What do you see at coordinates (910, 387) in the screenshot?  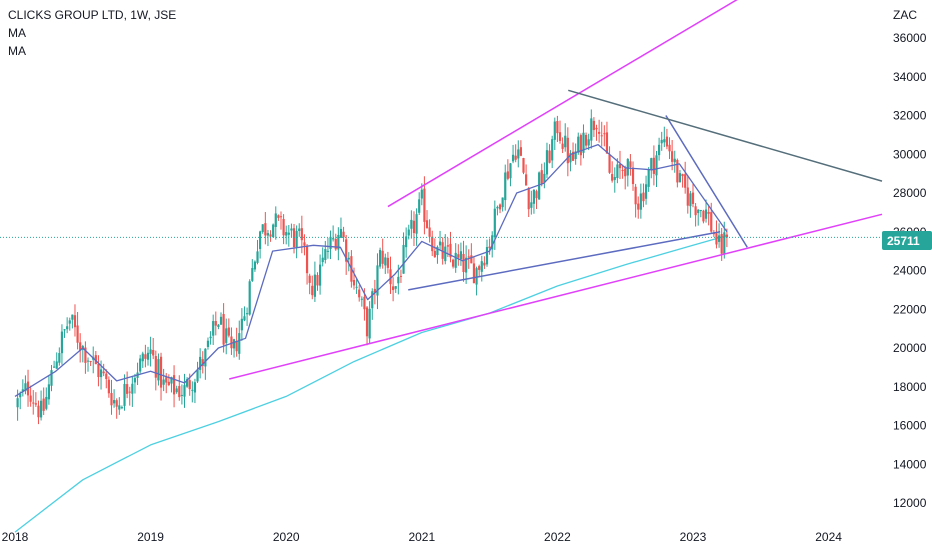 I see `y-tick-label: 18000` at bounding box center [910, 387].